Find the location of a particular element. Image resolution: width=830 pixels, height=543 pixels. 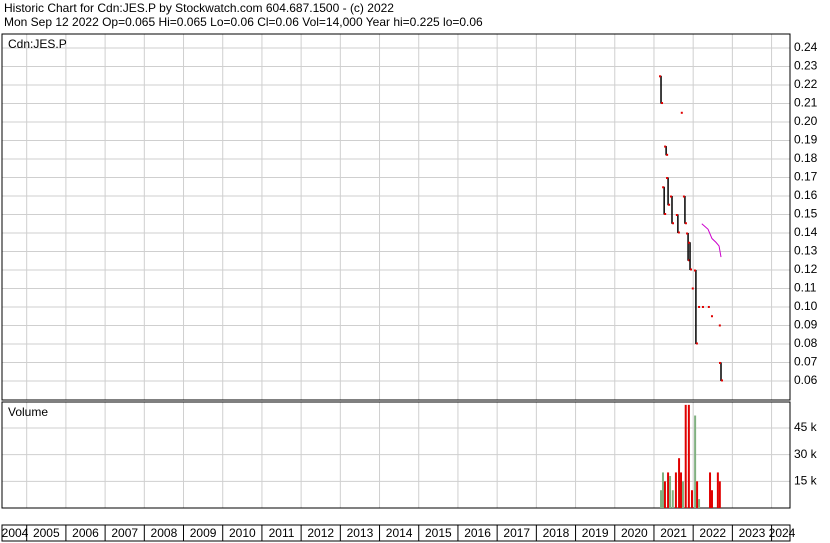

x-tick-label: 2006 is located at coordinates (85, 533).